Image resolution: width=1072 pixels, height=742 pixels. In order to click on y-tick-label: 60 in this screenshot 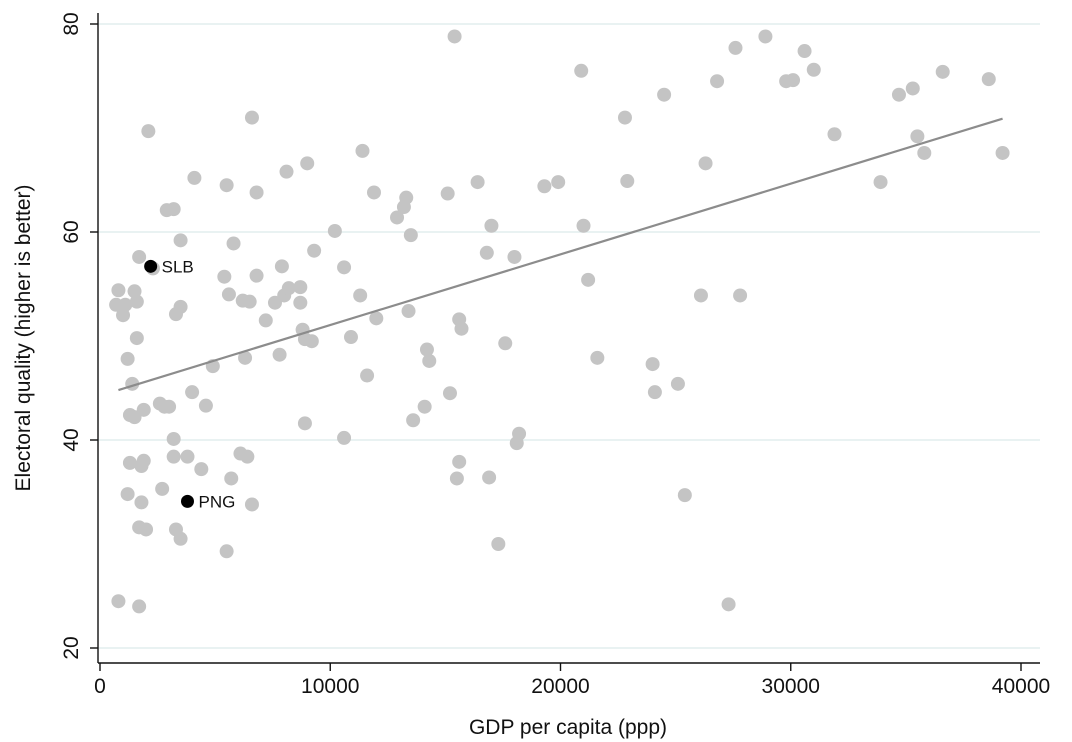, I will do `click(71, 231)`.